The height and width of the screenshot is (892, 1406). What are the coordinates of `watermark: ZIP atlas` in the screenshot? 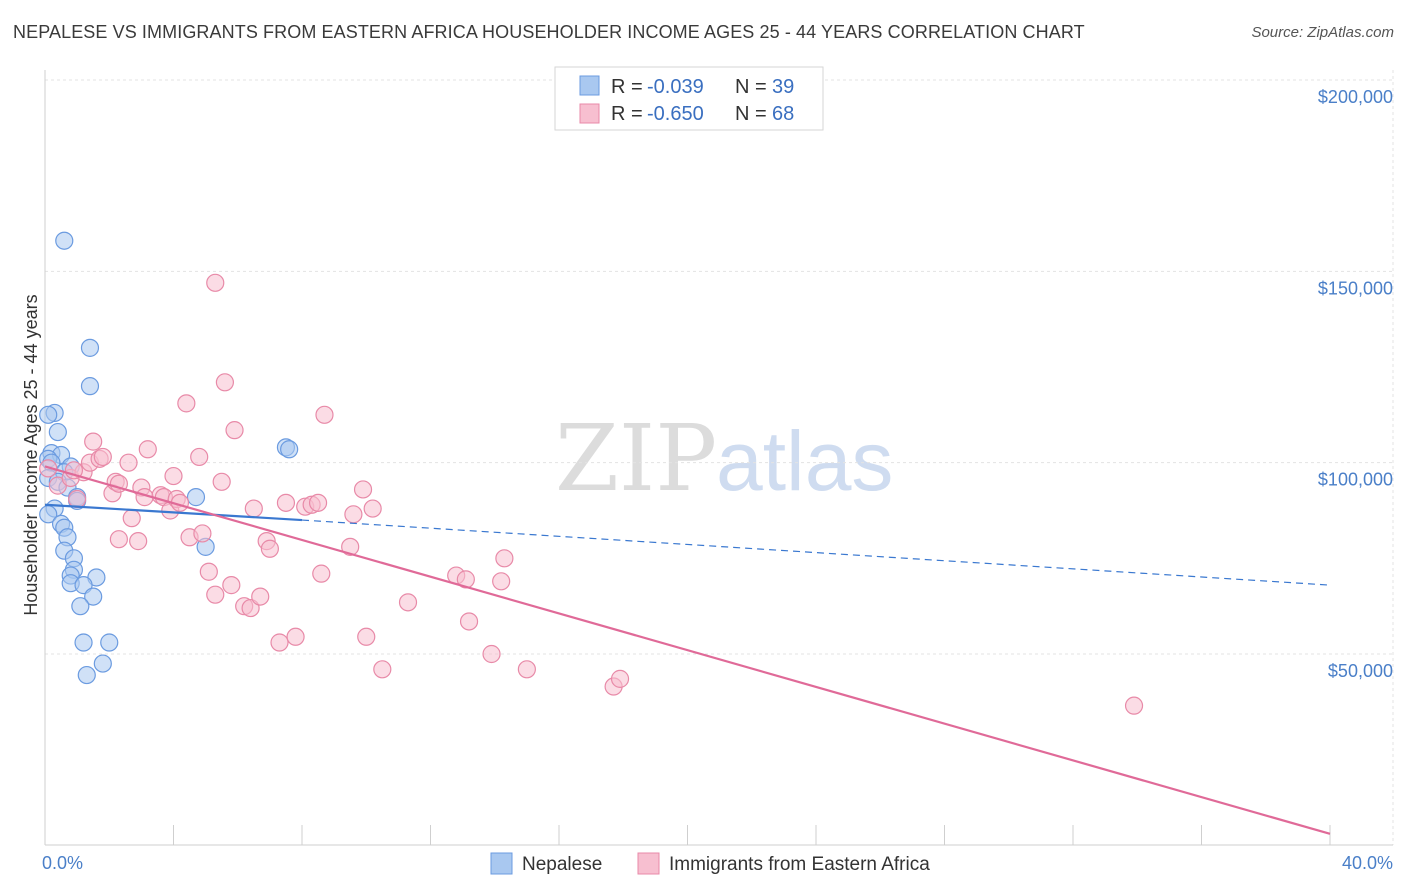 It's located at (724, 458).